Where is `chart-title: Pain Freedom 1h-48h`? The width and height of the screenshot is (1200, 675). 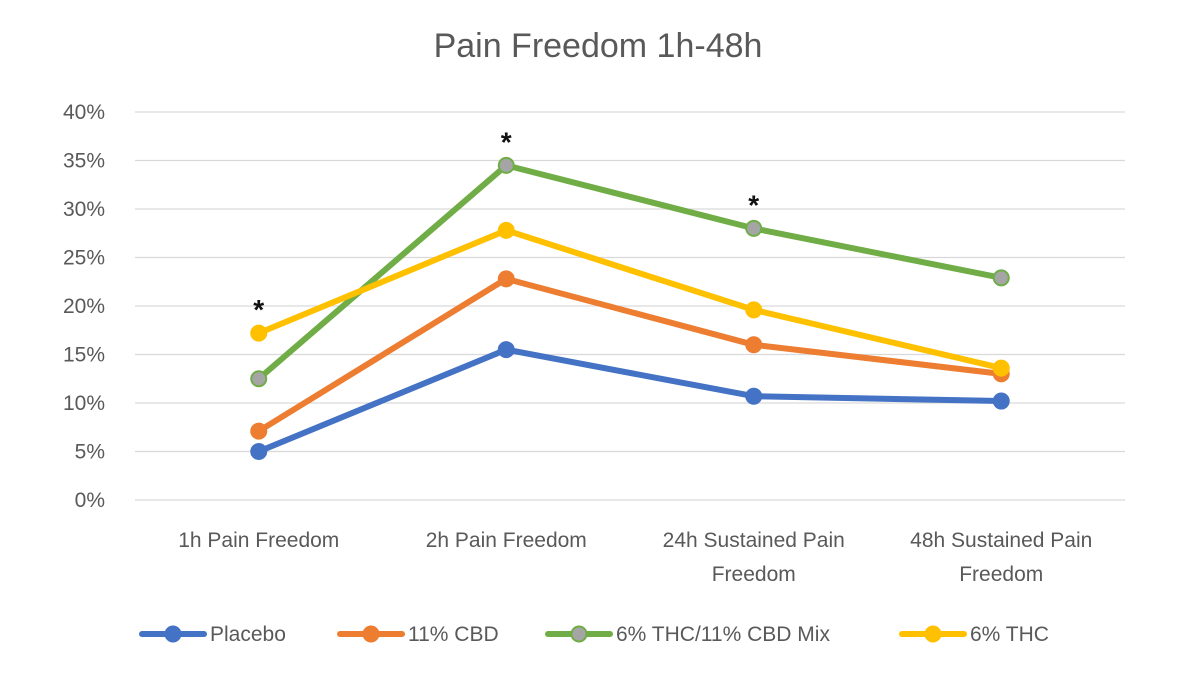 chart-title: Pain Freedom 1h-48h is located at coordinates (598, 46).